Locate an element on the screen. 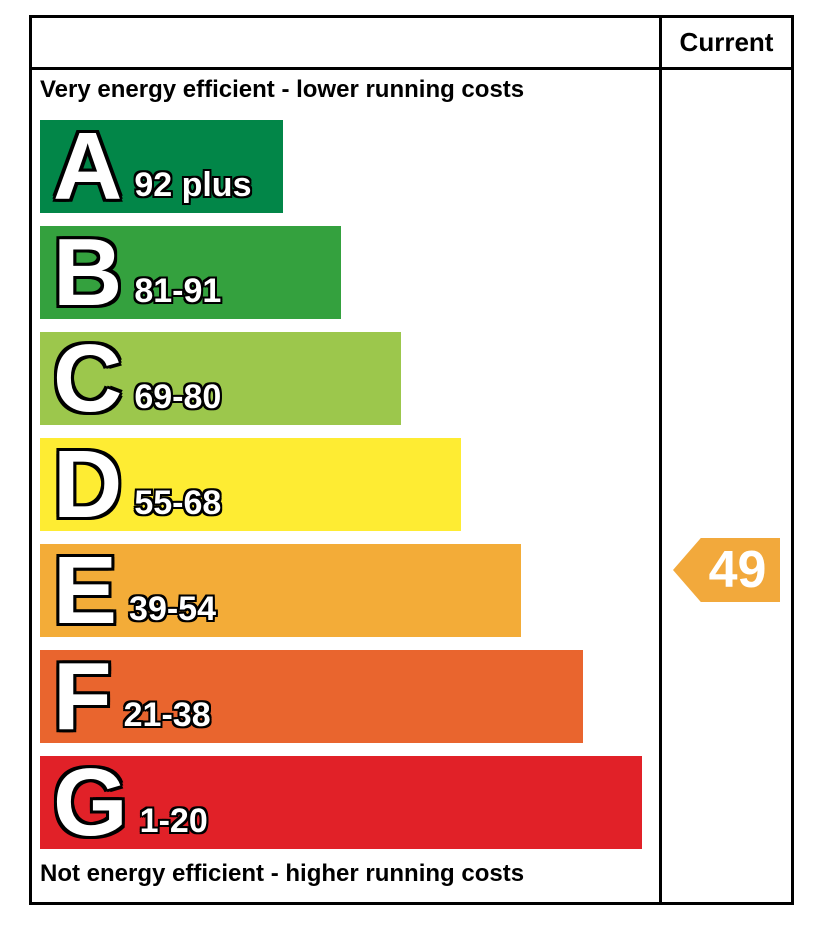 The height and width of the screenshot is (926, 813). band-C: C 69-80 is located at coordinates (220, 378).